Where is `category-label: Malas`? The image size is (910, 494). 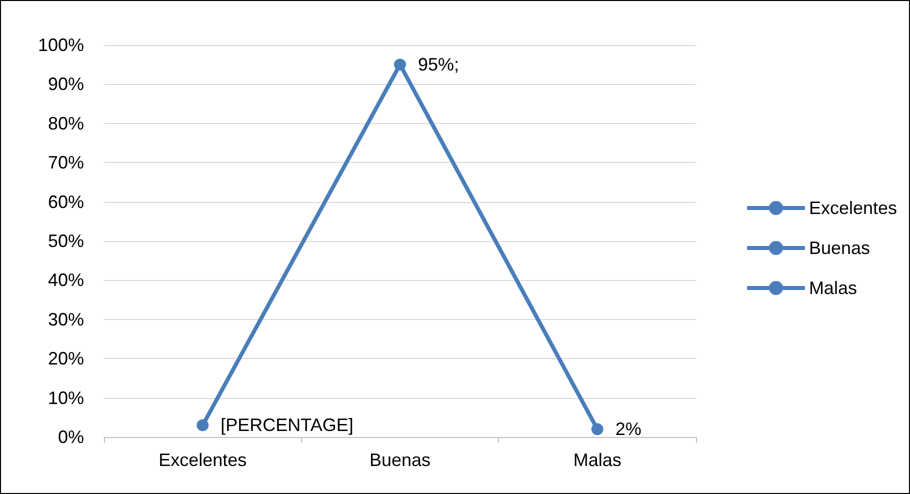
category-label: Malas is located at coordinates (832, 288).